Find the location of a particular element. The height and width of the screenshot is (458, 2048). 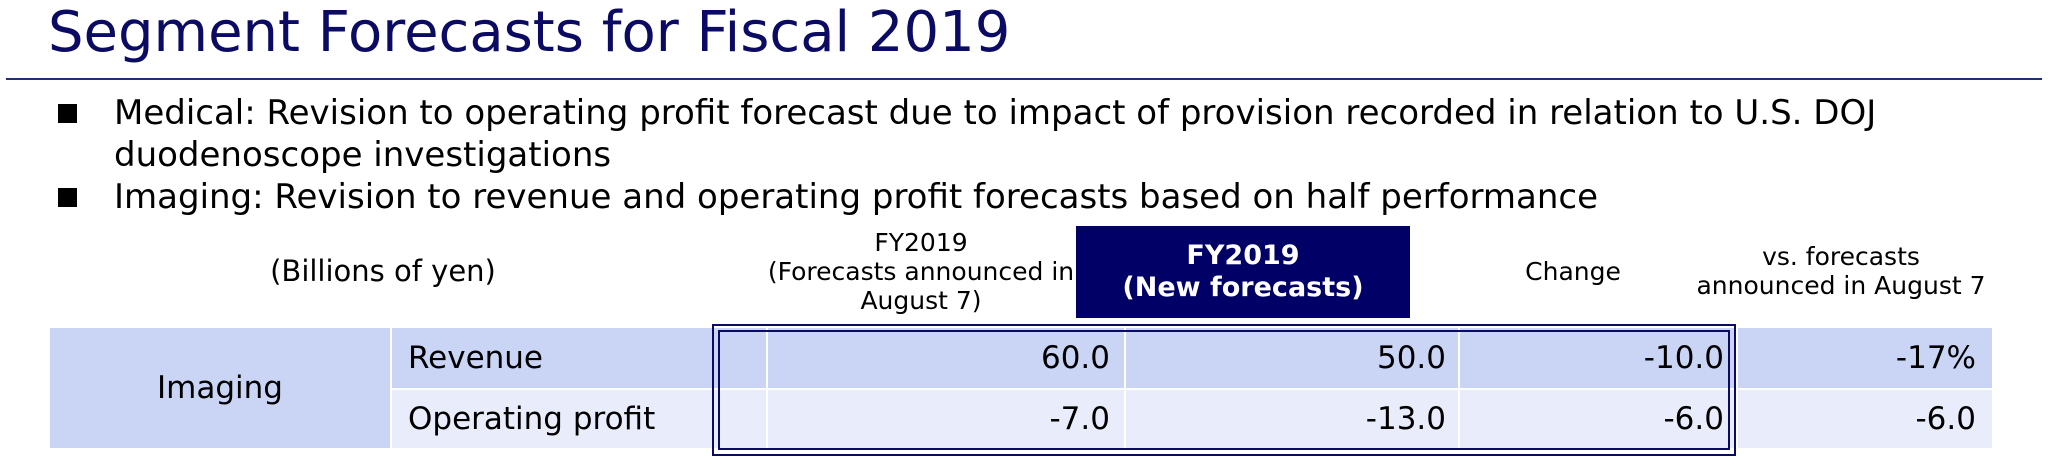

cell-value: -7.0 is located at coordinates (1080, 418).